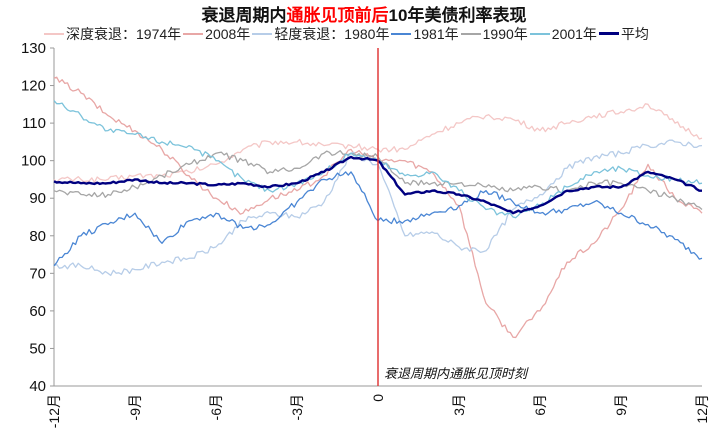 This screenshot has width=728, height=435. What do you see at coordinates (34, 123) in the screenshot?
I see `y-tick-label: 110` at bounding box center [34, 123].